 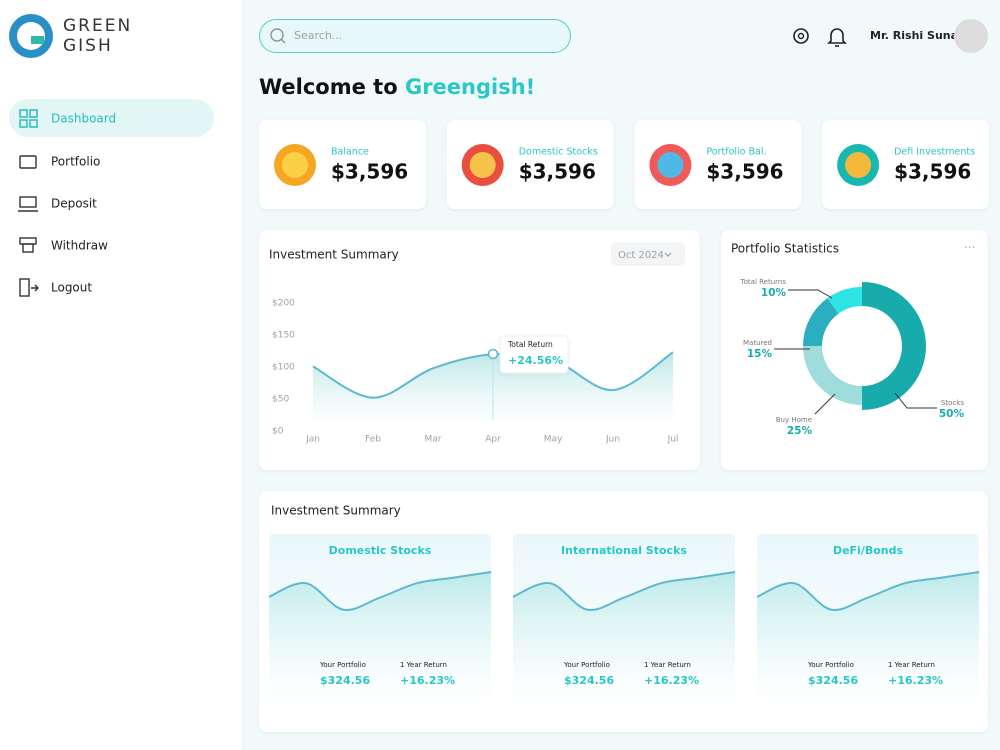 I want to click on nav-item: Deposit, so click(x=57, y=204).